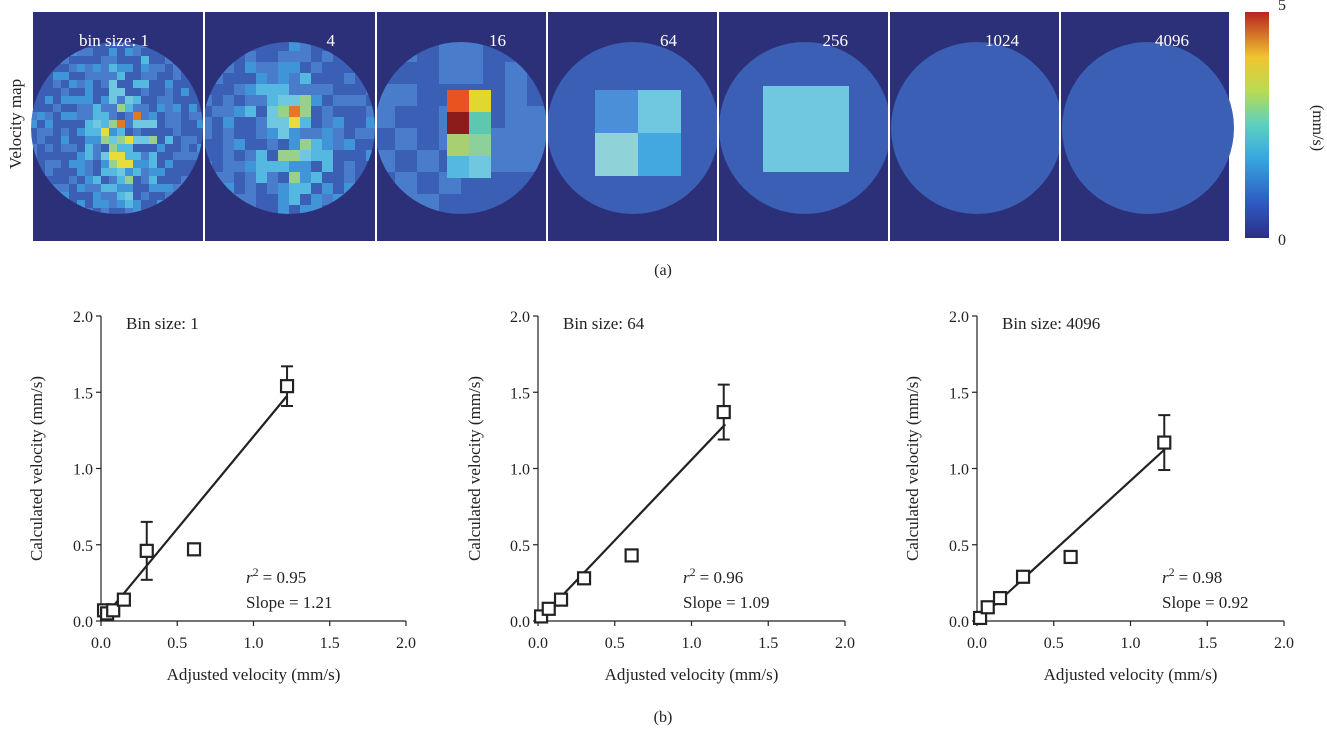 Image resolution: width=1327 pixels, height=731 pixels. What do you see at coordinates (254, 674) in the screenshot?
I see `x-axis-label: Adjusted velocity (mm/s)` at bounding box center [254, 674].